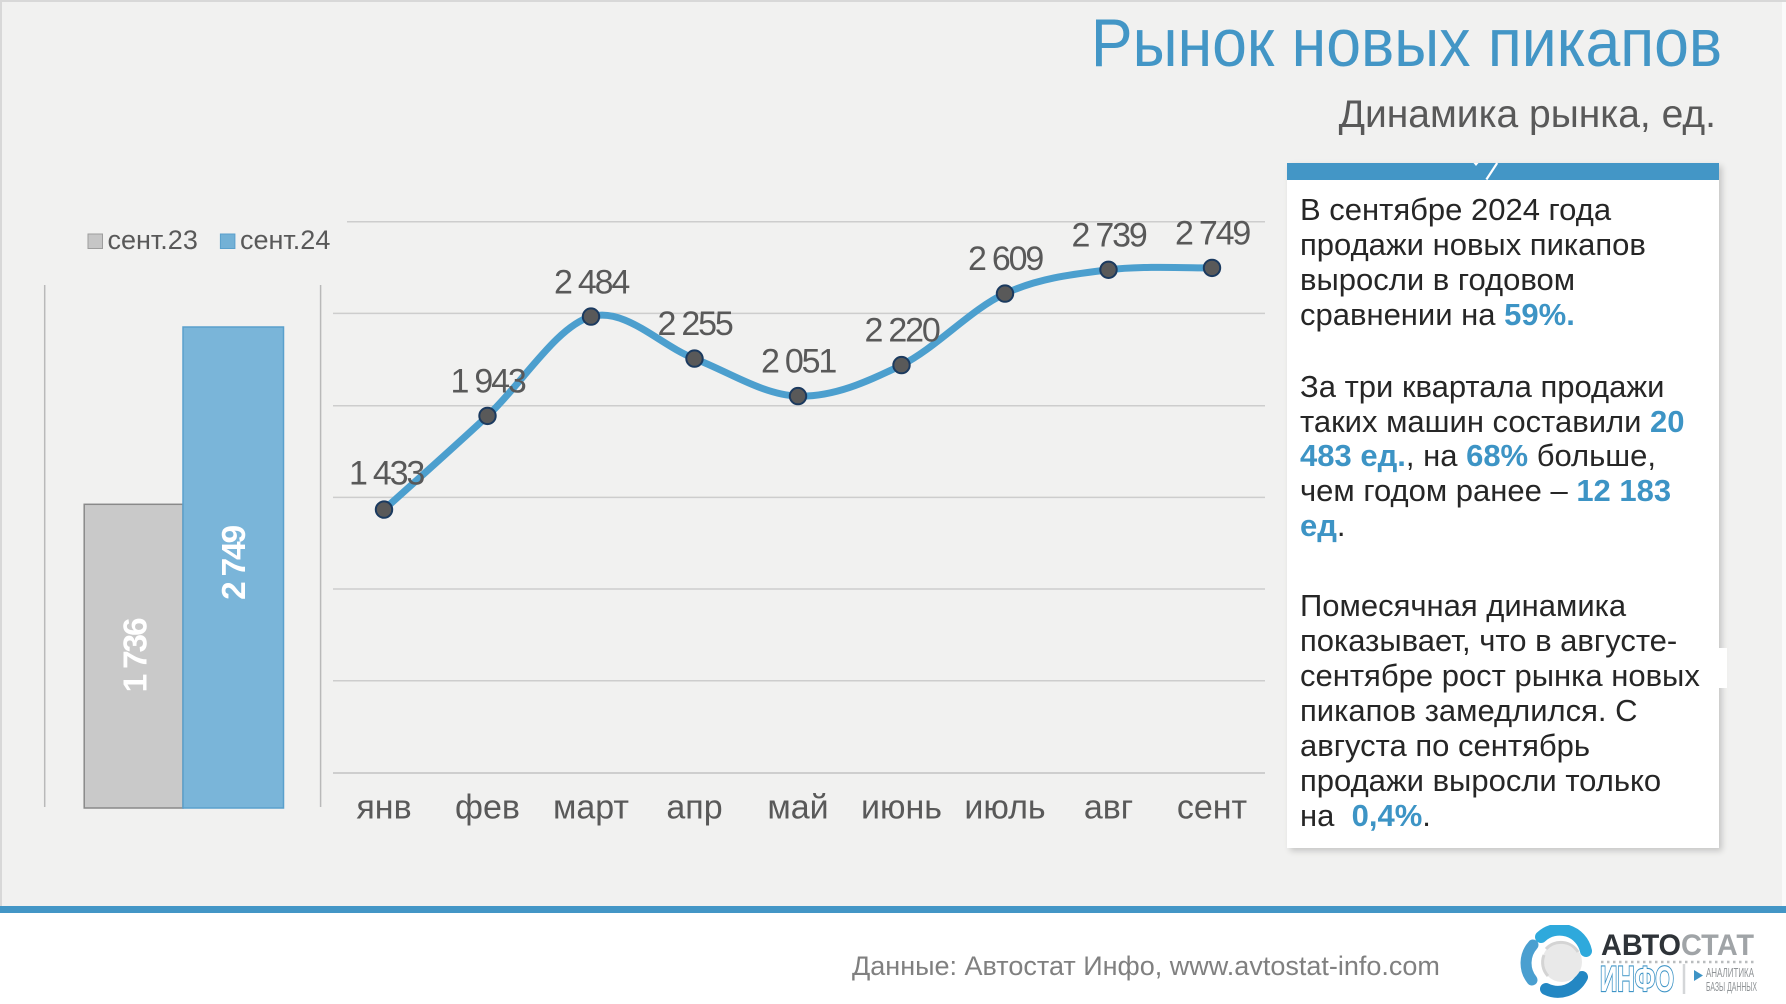 The image size is (1786, 1004). Describe the element at coordinates (1730, 973) in the screenshot. I see `svg-text: АНАЛИТИКА` at that location.